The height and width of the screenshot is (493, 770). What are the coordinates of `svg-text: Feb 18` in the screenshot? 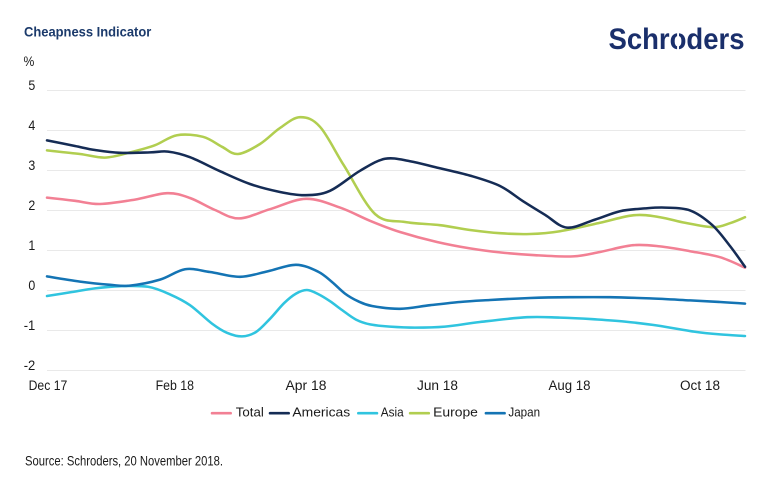 It's located at (175, 385).